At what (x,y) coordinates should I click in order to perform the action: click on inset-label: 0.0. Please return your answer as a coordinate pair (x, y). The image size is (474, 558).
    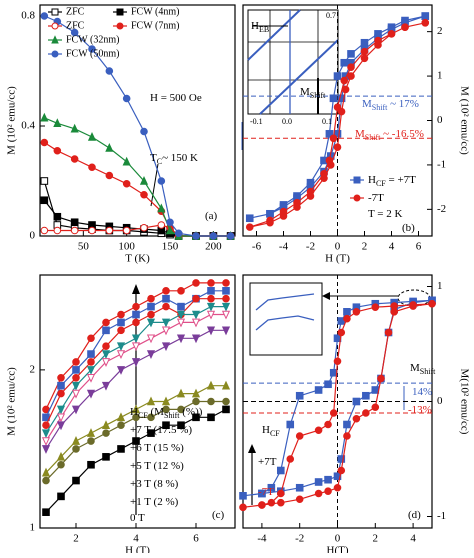
    Looking at the image, I should click on (287, 121).